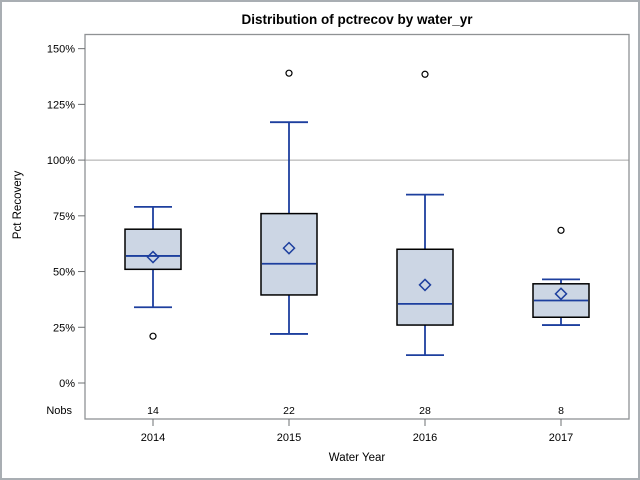  What do you see at coordinates (61, 105) in the screenshot?
I see `y-tick-label: 125%` at bounding box center [61, 105].